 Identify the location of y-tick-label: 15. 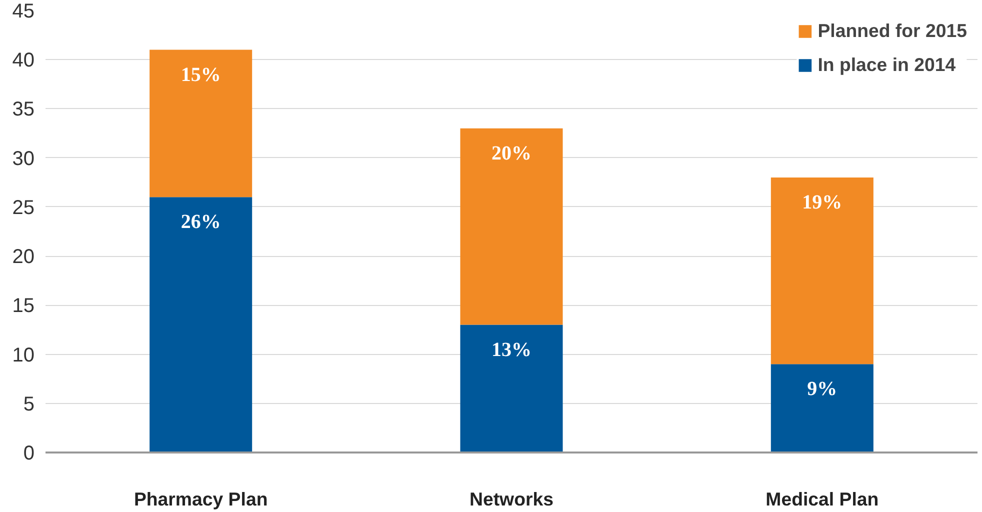
(23, 306).